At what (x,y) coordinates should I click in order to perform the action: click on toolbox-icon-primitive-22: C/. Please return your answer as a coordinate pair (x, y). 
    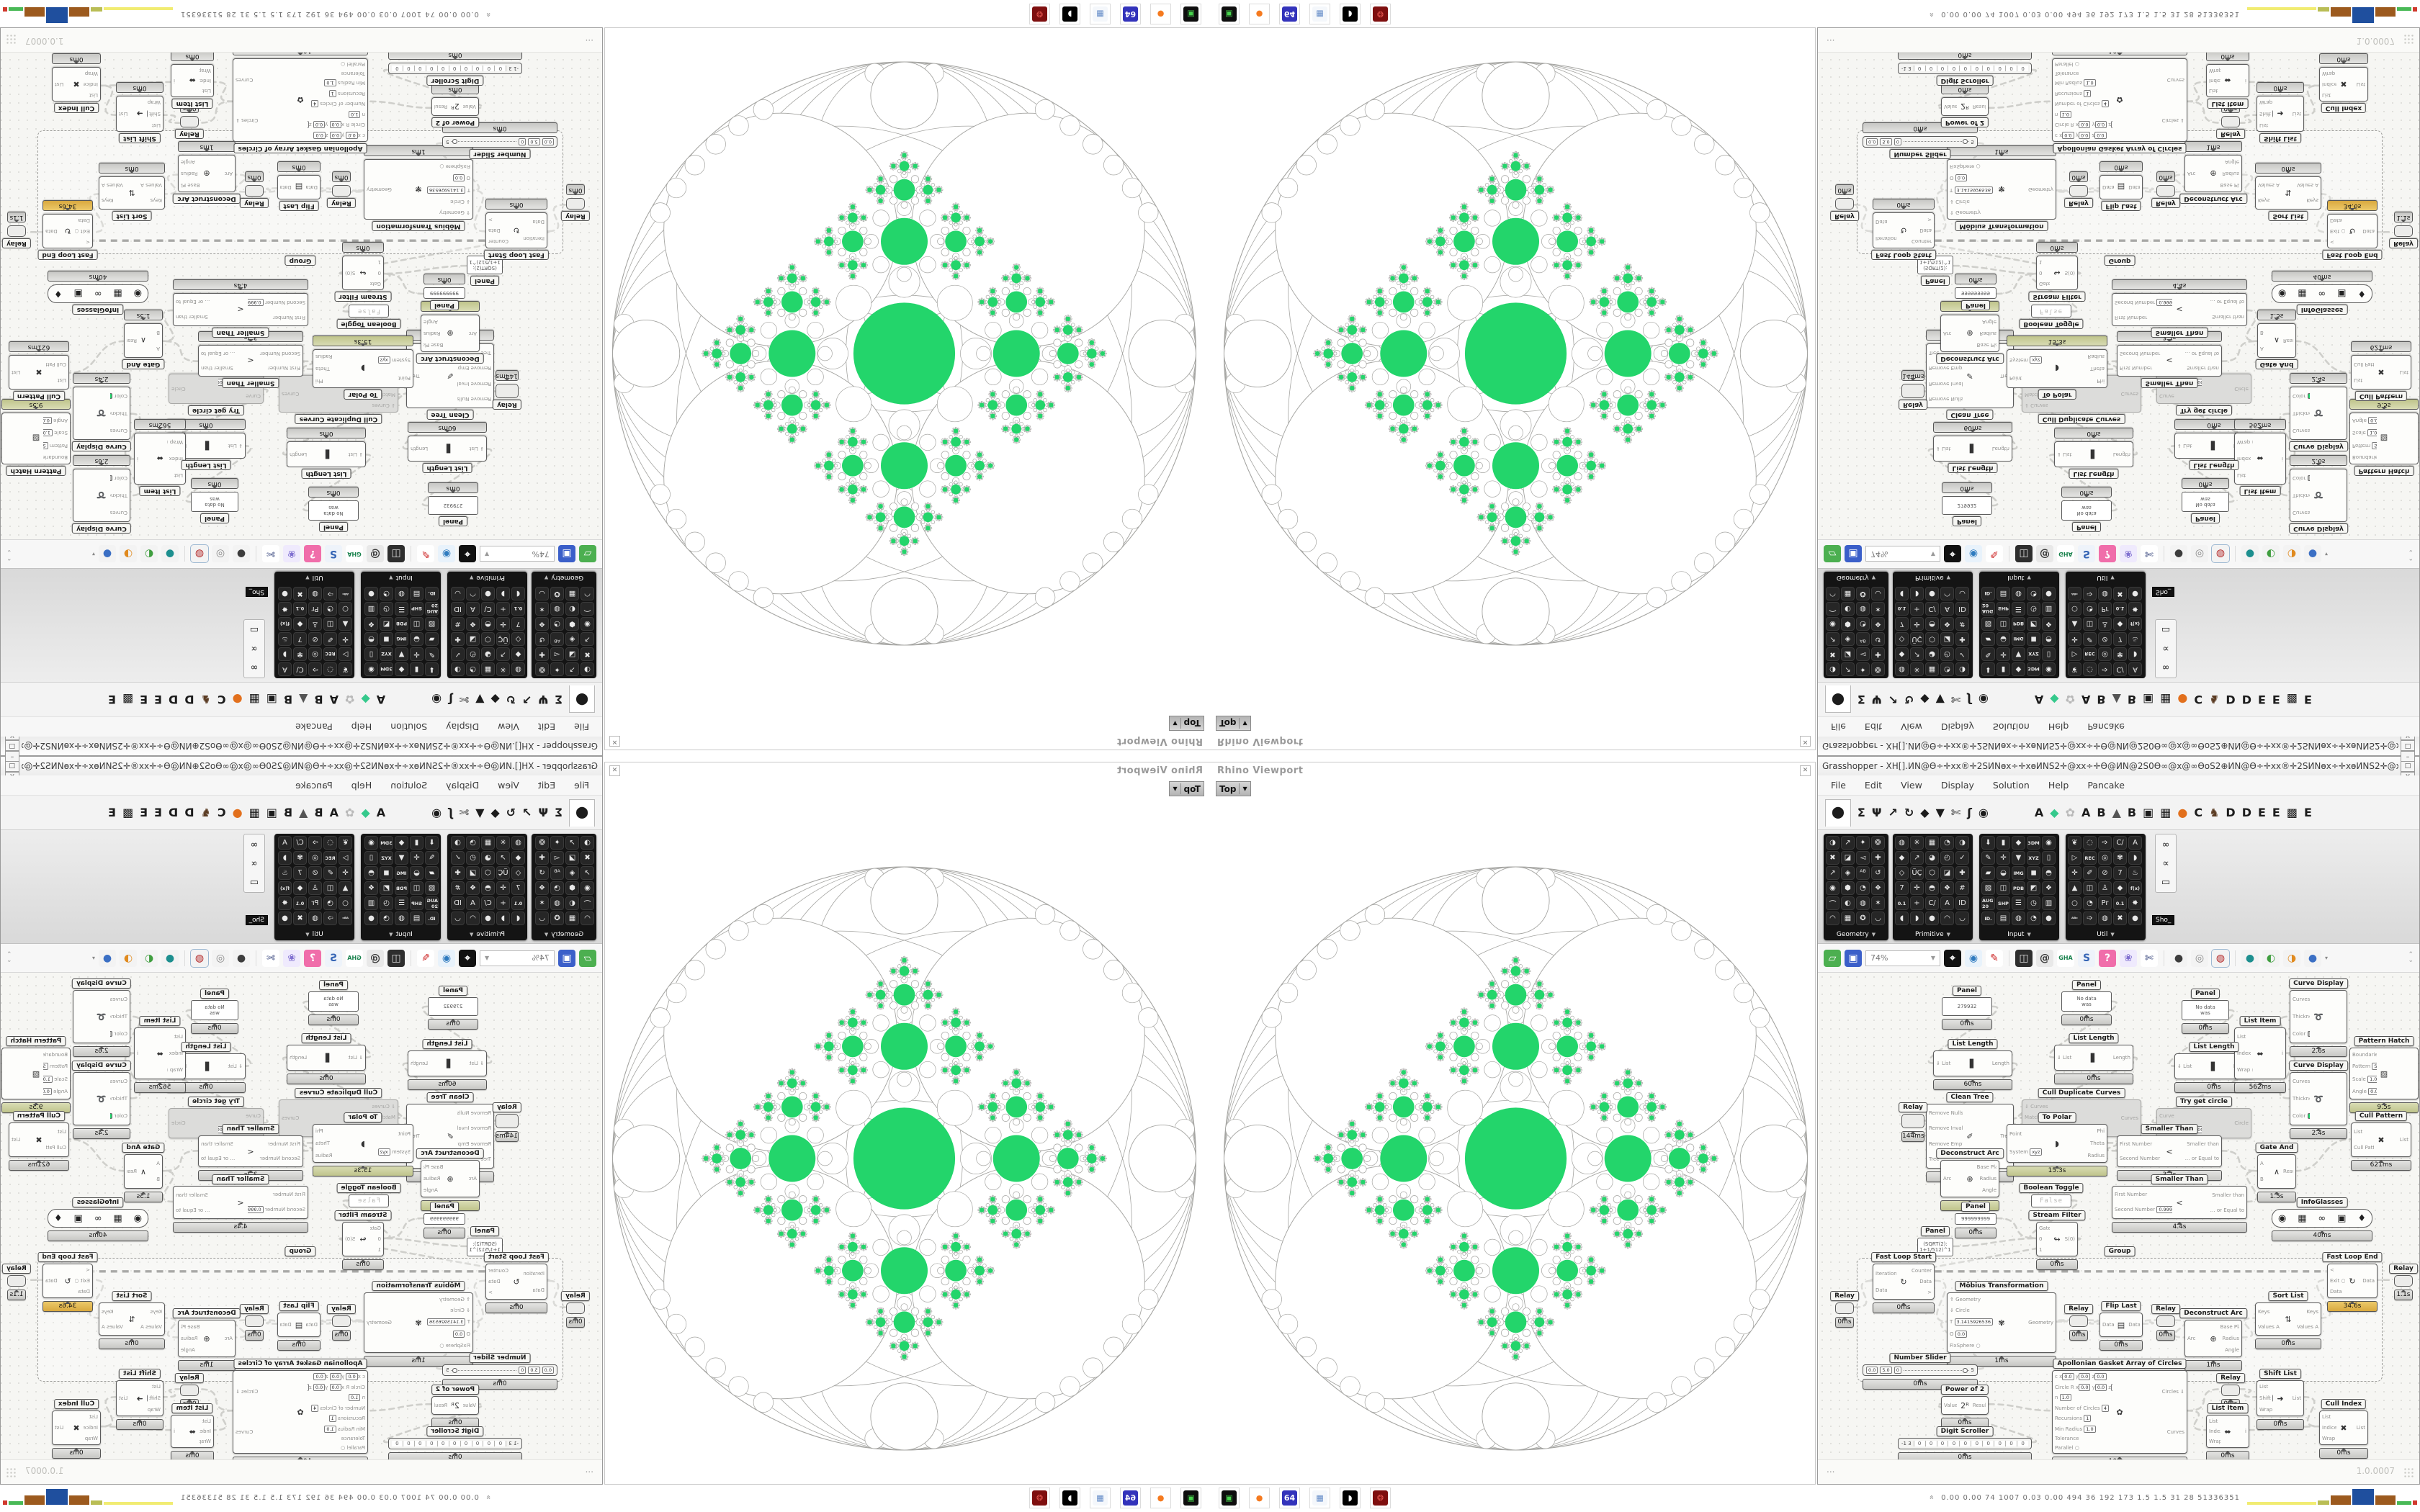
    Looking at the image, I should click on (488, 903).